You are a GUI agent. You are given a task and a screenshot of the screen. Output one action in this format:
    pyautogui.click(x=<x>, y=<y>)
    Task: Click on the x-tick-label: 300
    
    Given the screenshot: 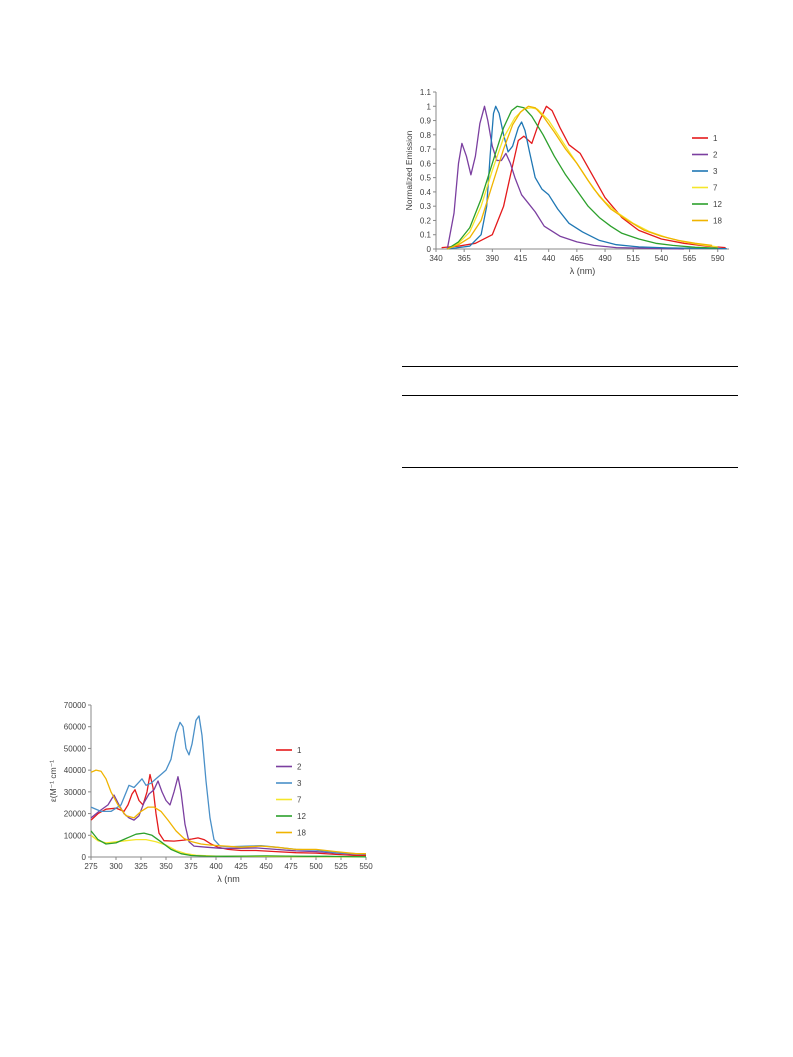 What is the action you would take?
    pyautogui.click(x=116, y=866)
    